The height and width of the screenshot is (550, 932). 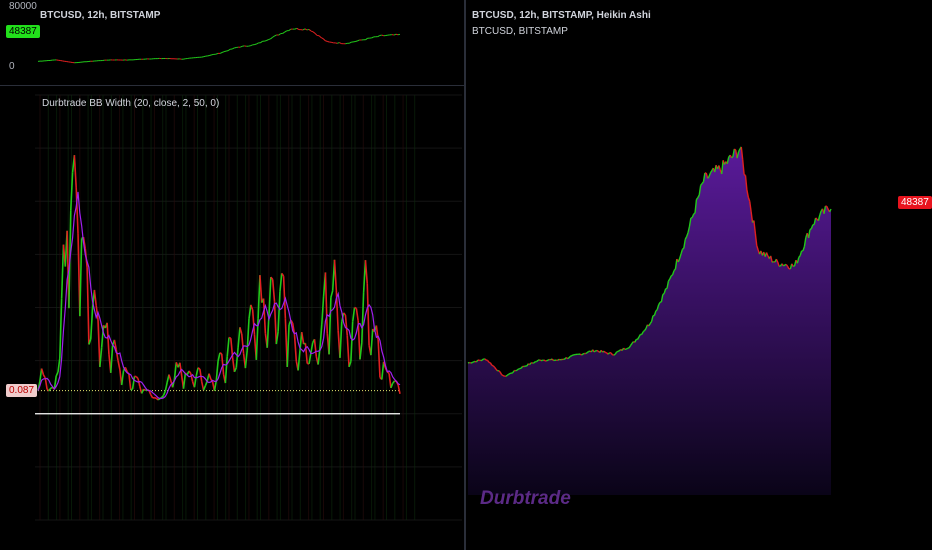 What do you see at coordinates (100, 15) in the screenshot?
I see `price-pane-title: BTCUSD, 12h, BITSTAMP` at bounding box center [100, 15].